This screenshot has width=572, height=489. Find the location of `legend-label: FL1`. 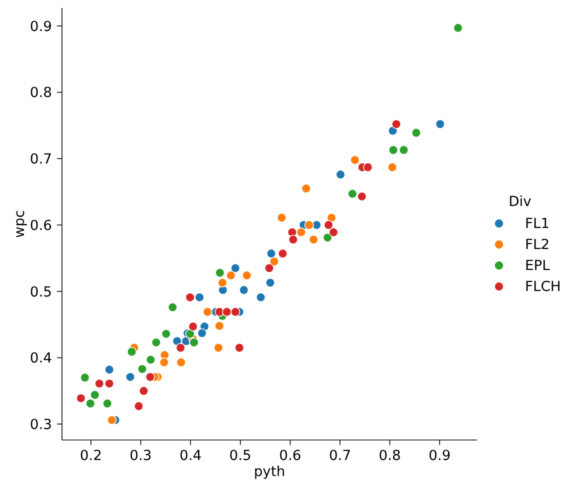

legend-label: FL1 is located at coordinates (537, 224).